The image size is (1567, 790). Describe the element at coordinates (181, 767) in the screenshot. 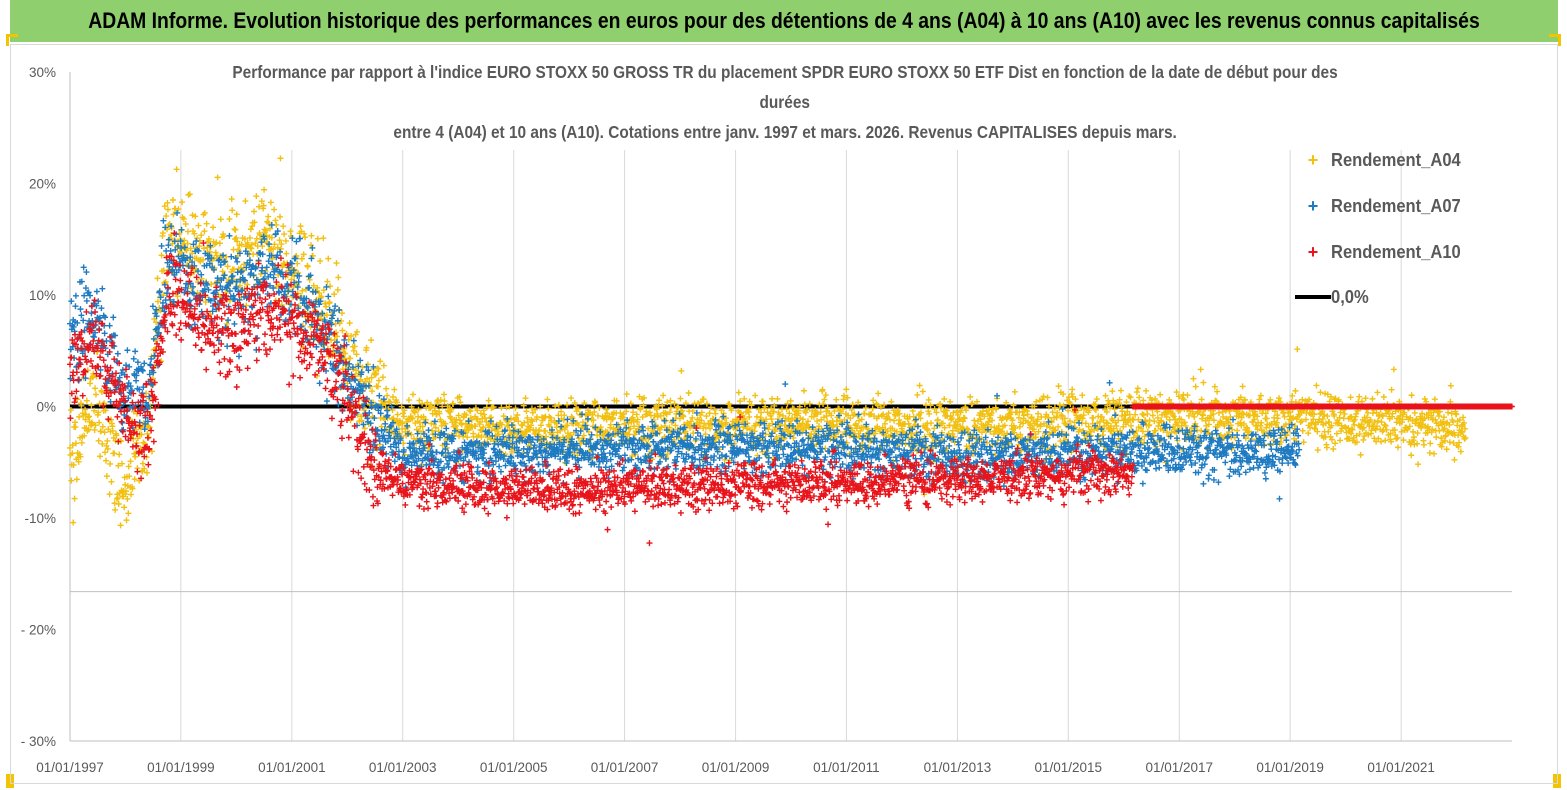

I see `x-tick-label: 01/01/1999` at that location.